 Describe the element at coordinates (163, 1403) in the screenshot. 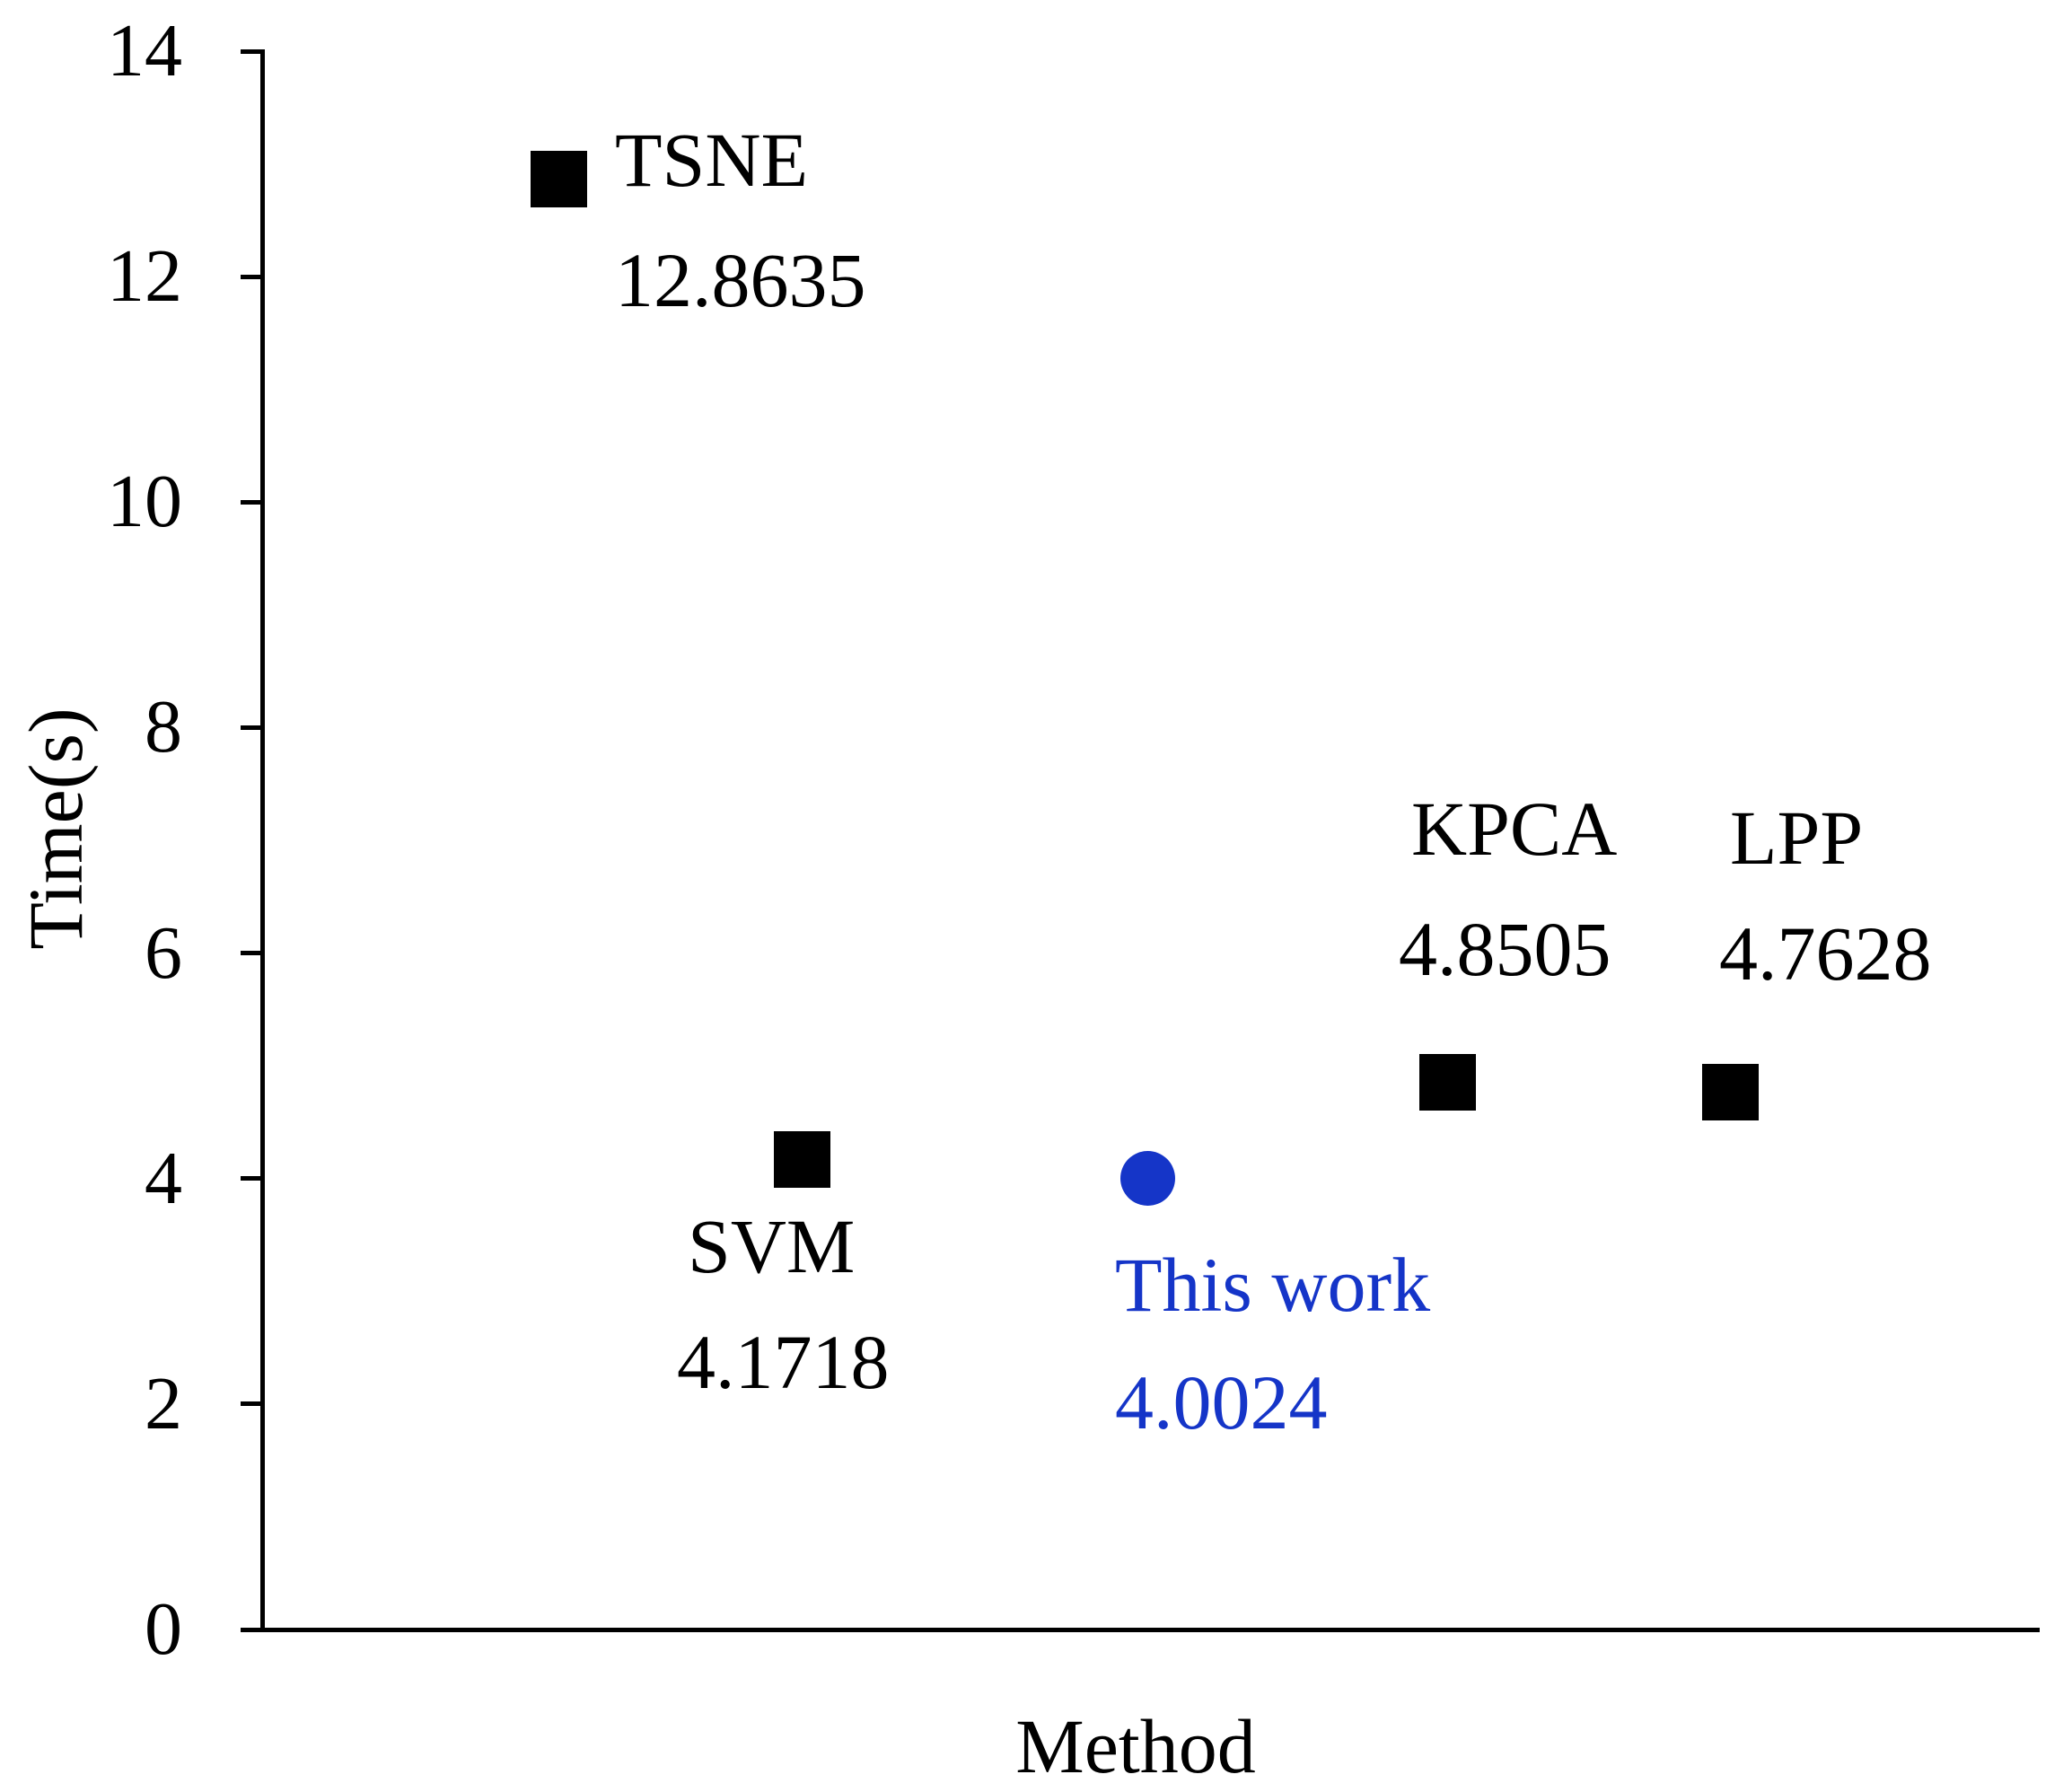

I see `y-tick-label-2: 2` at that location.